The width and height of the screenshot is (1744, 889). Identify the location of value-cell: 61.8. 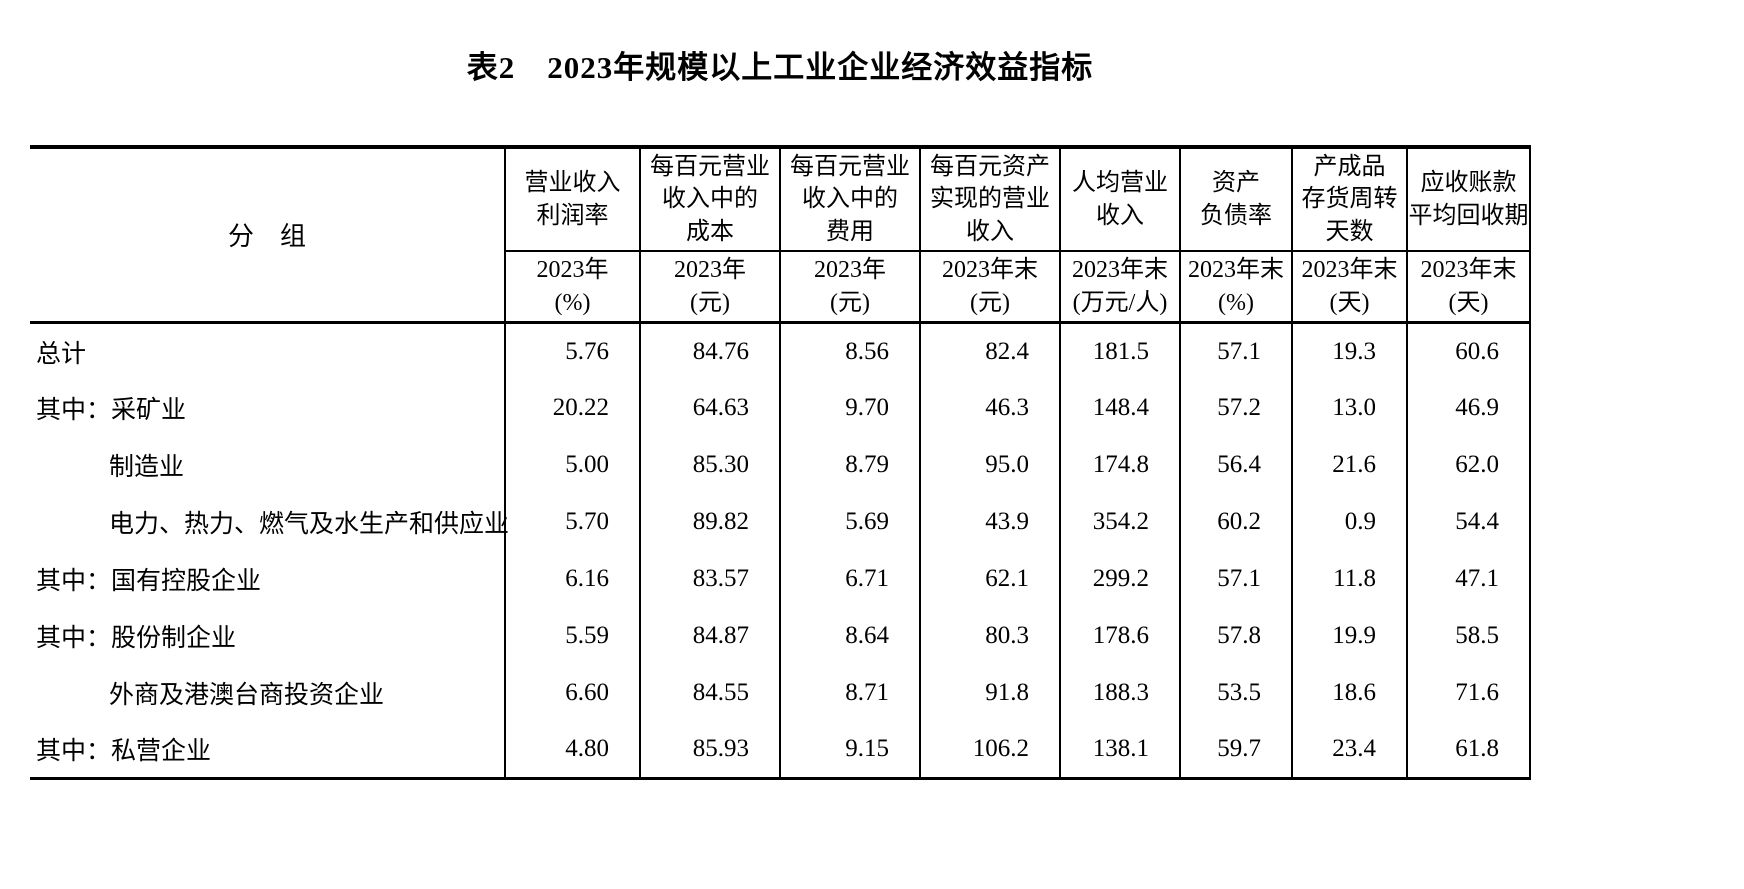
(1468, 750).